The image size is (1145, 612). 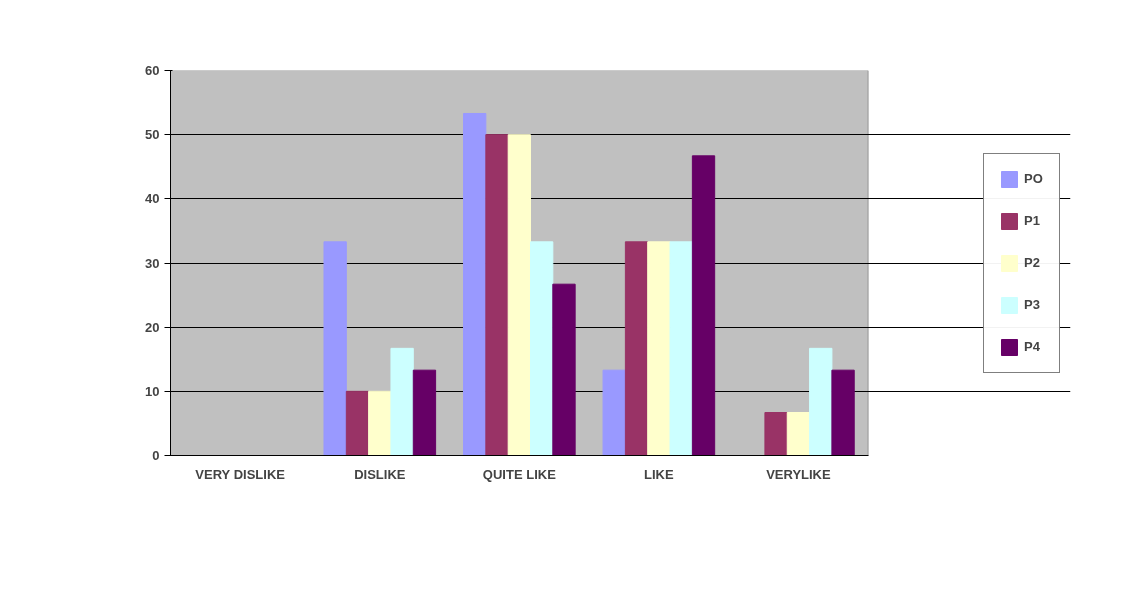 I want to click on y-tick-label: 0, so click(x=156, y=455).